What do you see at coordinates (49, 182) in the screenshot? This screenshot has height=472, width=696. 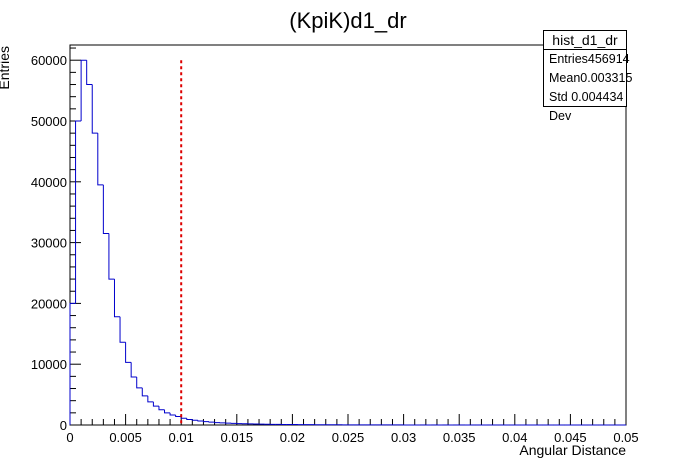 I see `y-tick-label: 40000` at bounding box center [49, 182].